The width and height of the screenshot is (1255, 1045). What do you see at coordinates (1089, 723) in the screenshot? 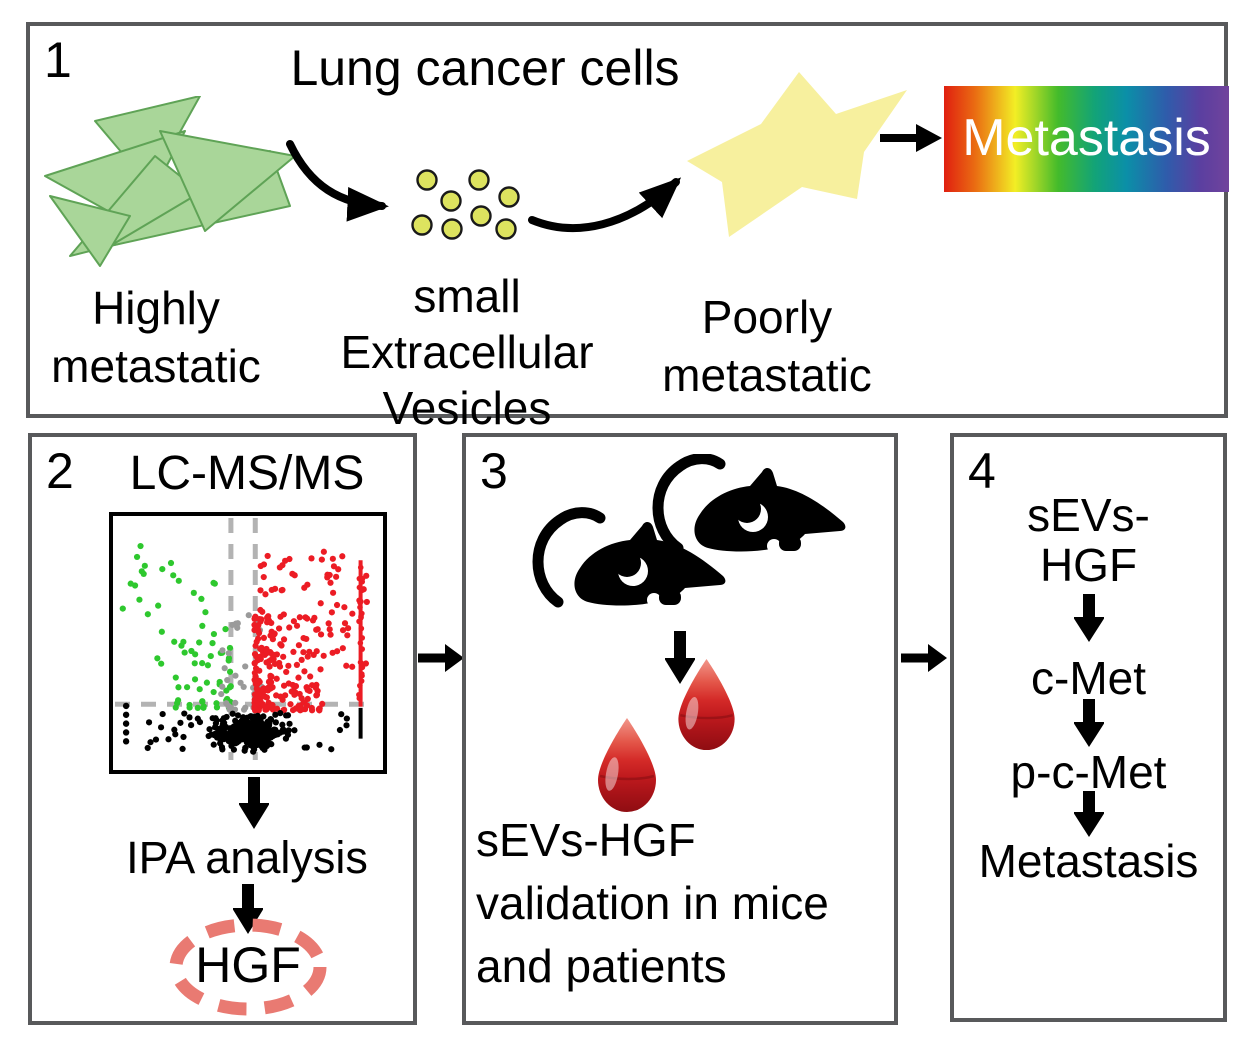
I see `down-arrow-cmet-to-pcmet-icon` at bounding box center [1089, 723].